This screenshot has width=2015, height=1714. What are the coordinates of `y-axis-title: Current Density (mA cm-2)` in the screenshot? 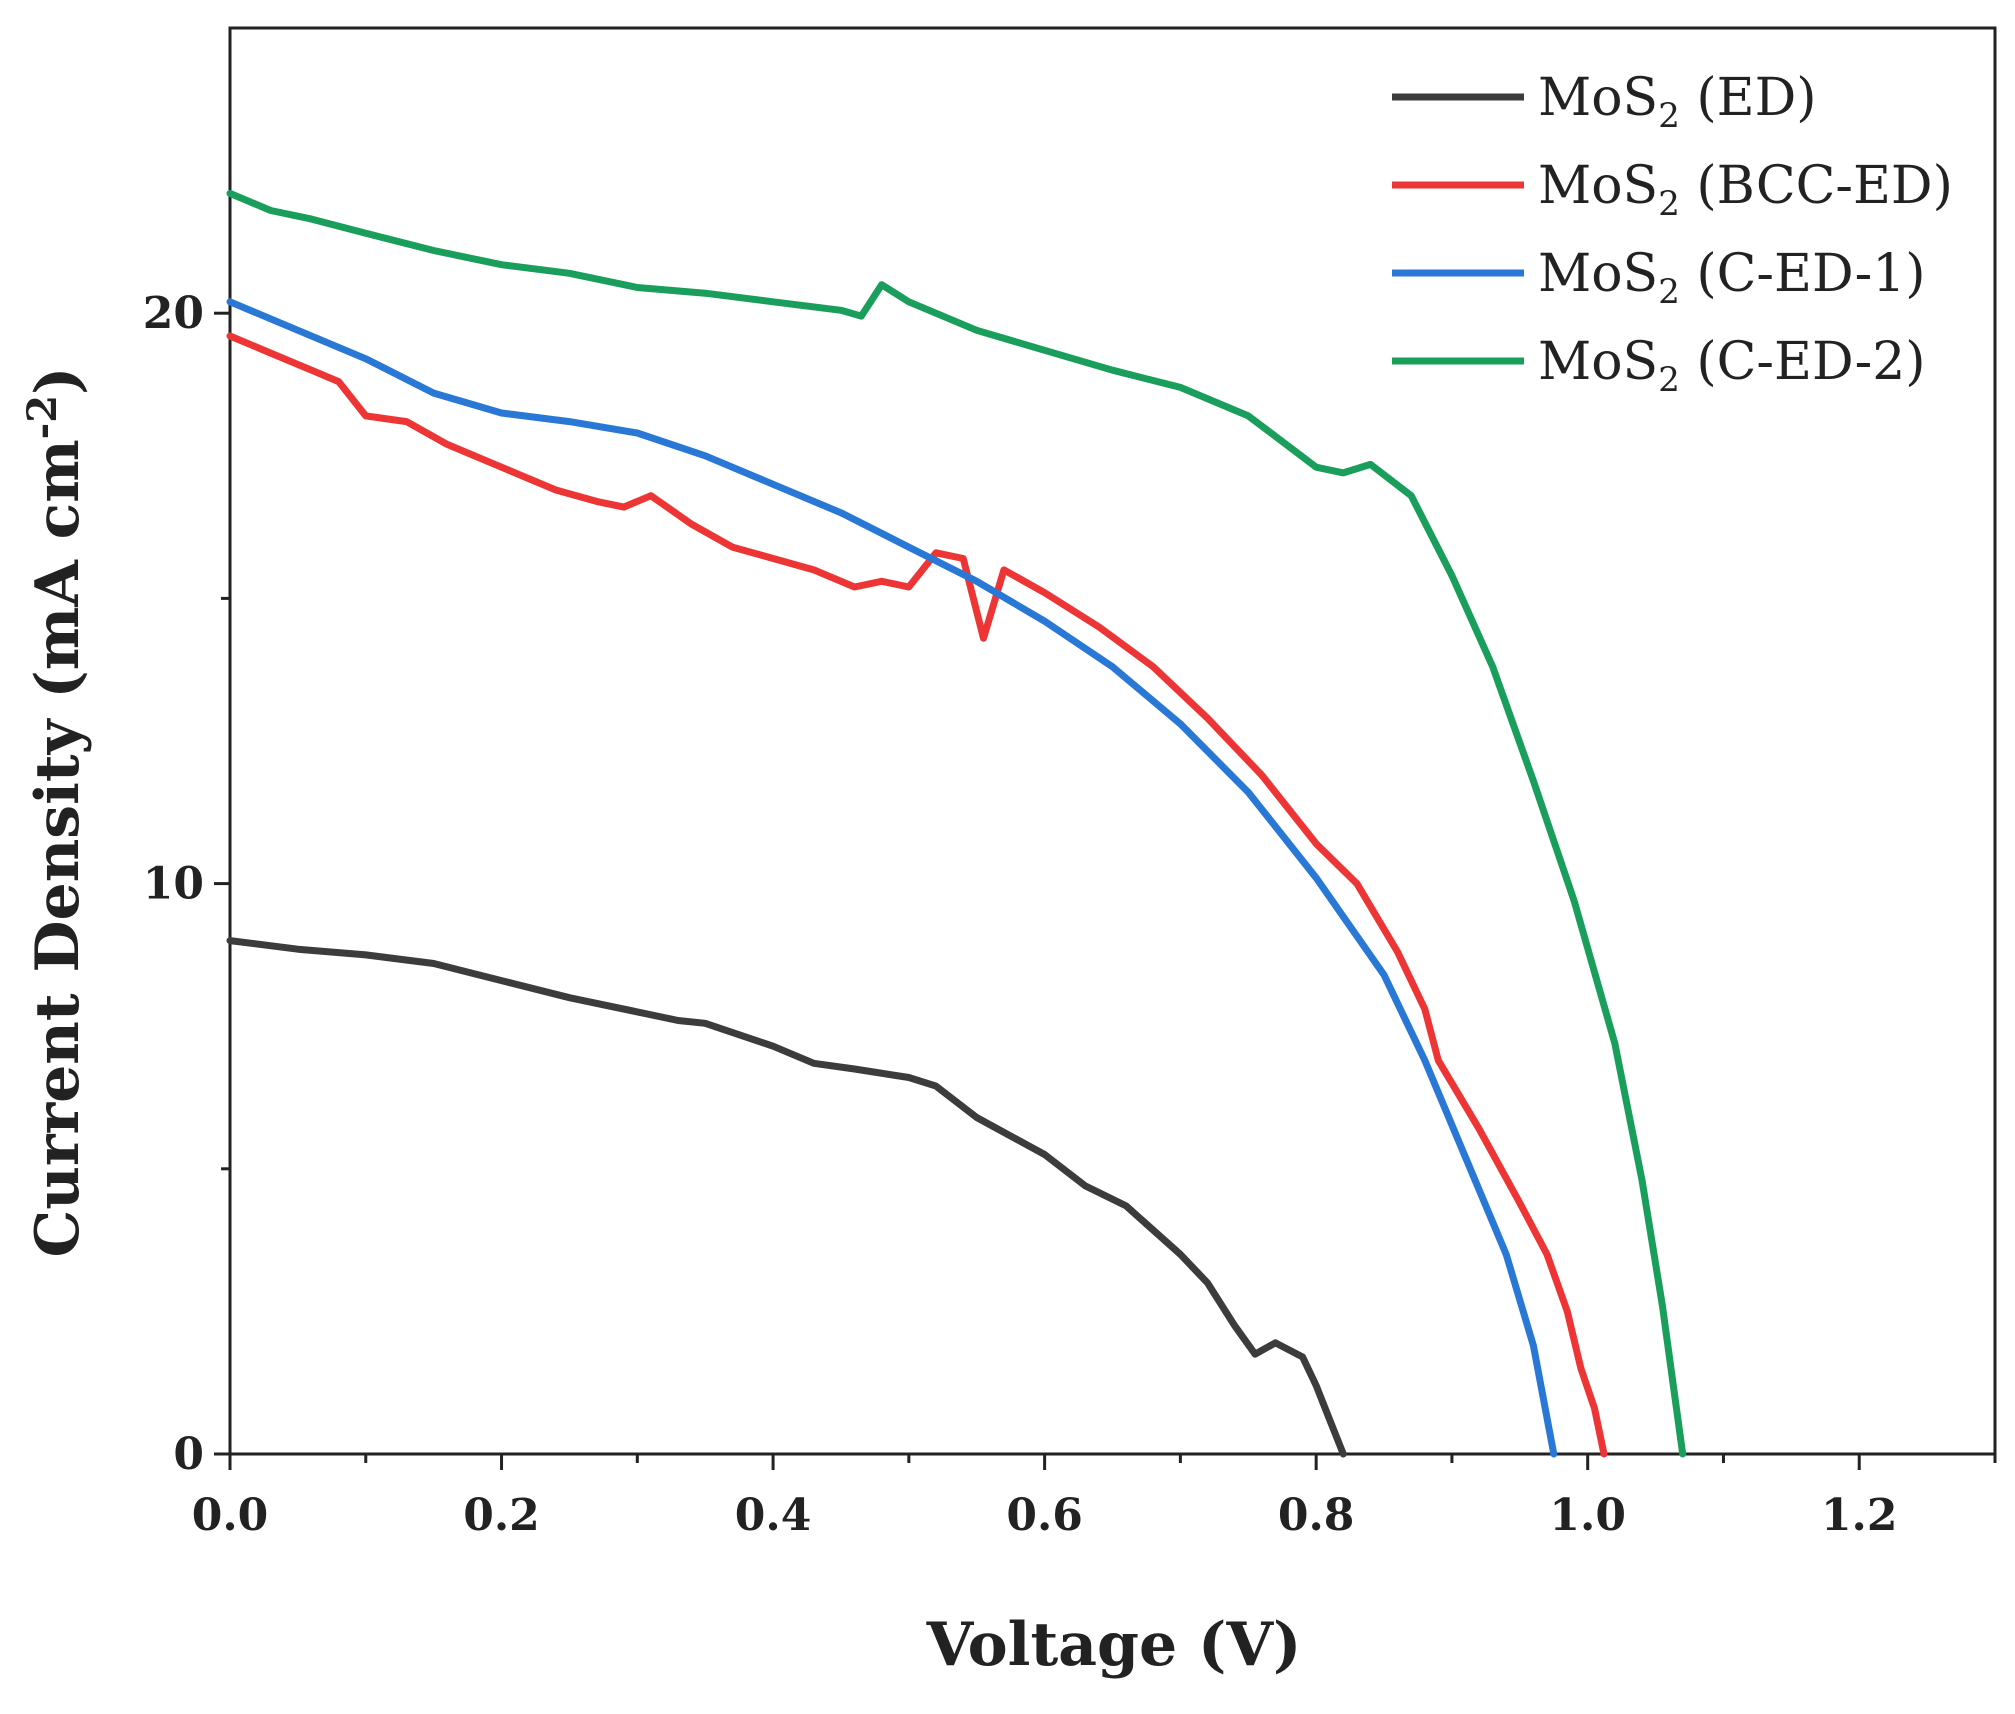 It's located at (56, 811).